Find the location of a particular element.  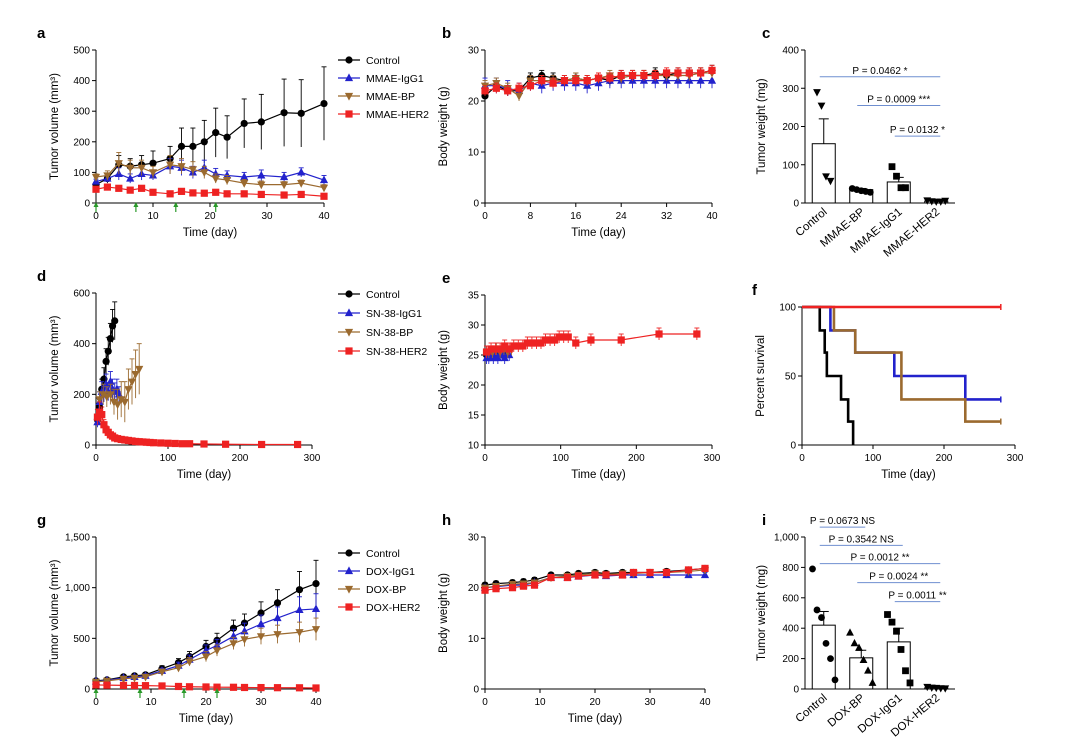

panel-label: a is located at coordinates (41, 33).